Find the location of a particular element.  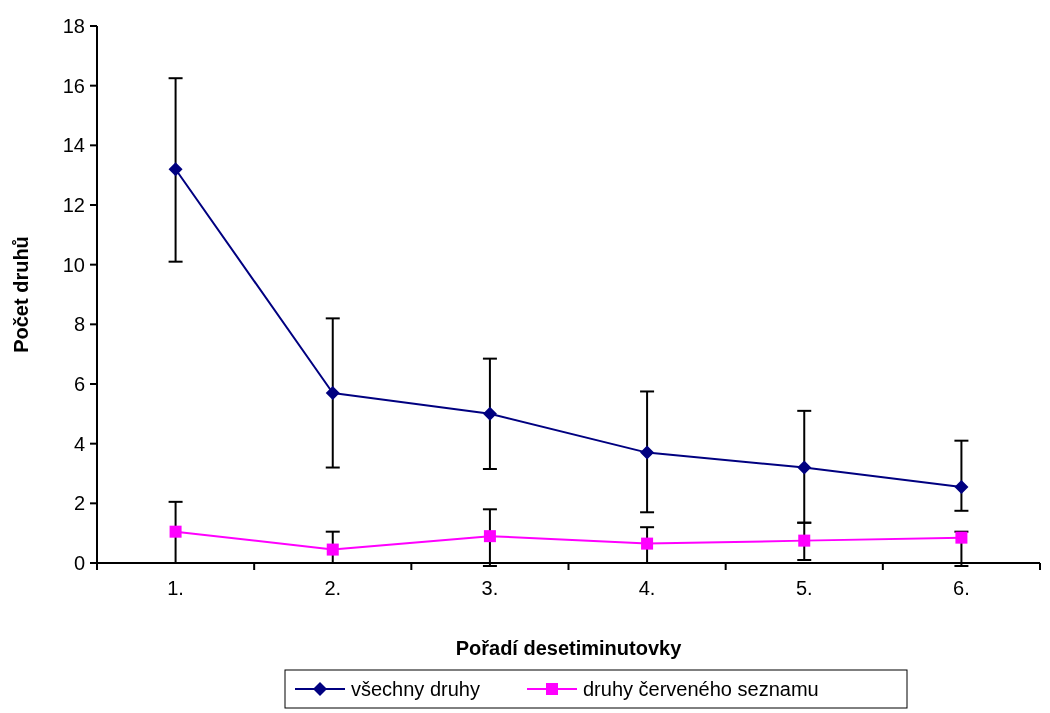

legend-label: všechny druhy is located at coordinates (415, 689).